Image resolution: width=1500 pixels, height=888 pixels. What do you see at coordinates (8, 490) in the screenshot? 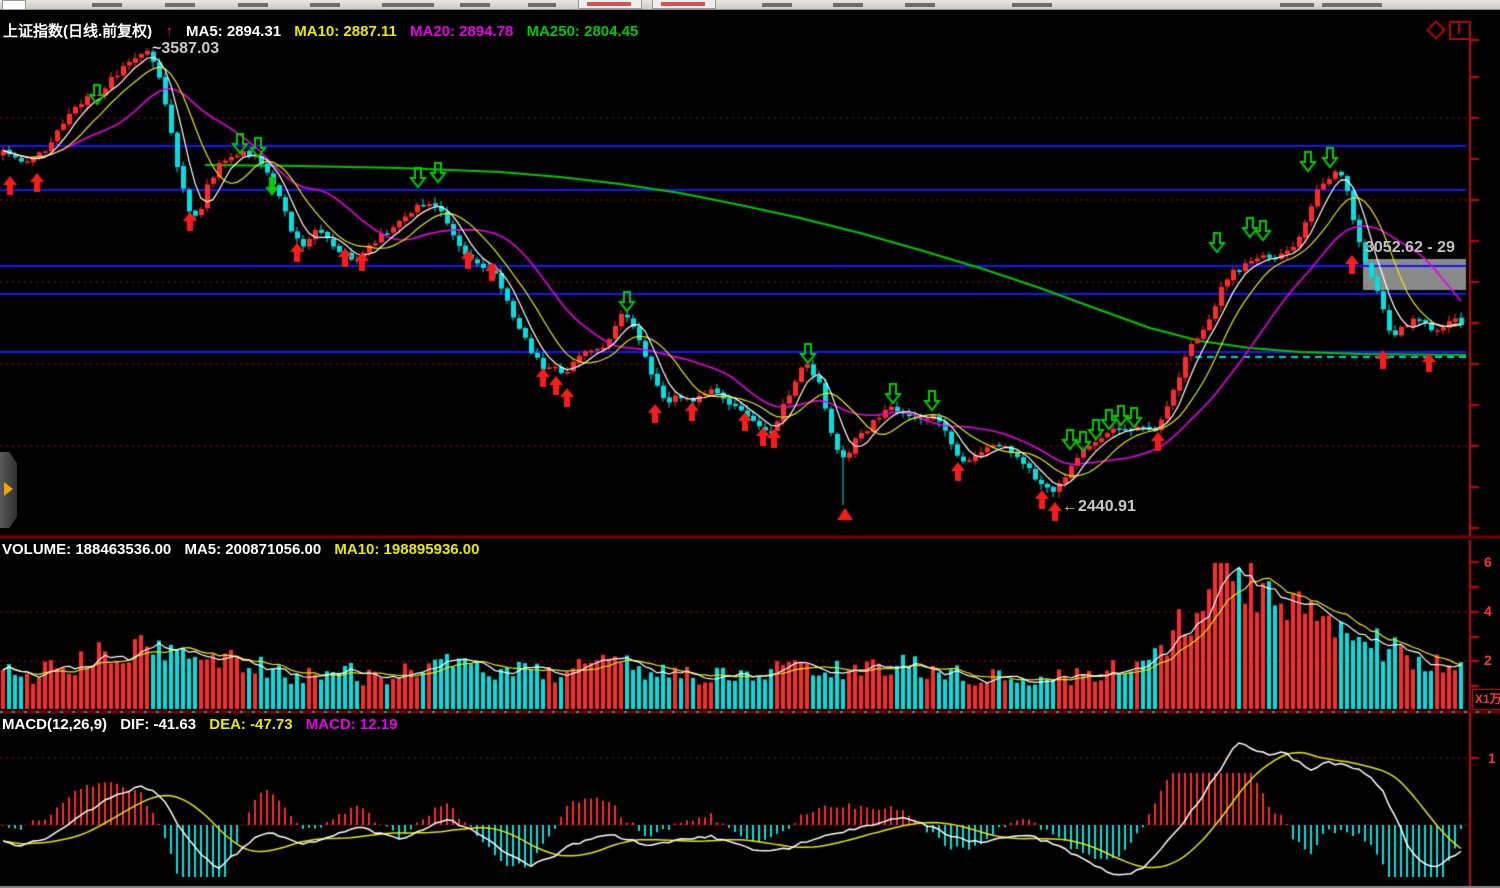
I see `sidebar-expand-handle` at bounding box center [8, 490].